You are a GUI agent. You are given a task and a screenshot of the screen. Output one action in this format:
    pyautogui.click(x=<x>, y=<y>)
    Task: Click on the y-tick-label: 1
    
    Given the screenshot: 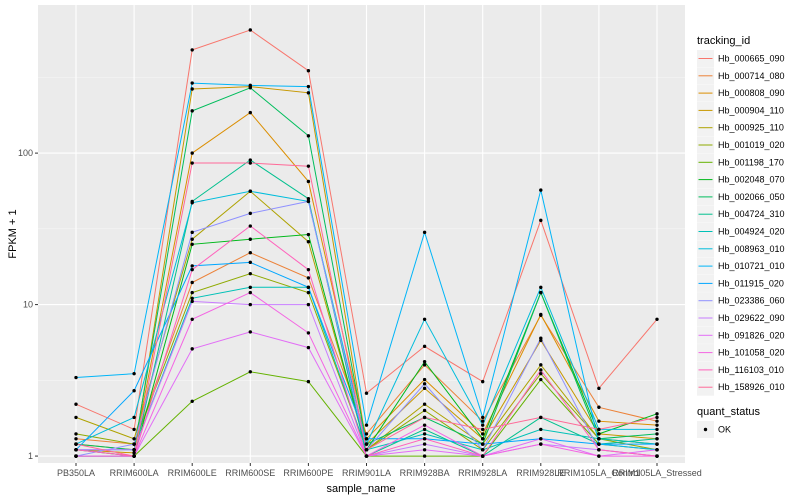 What is the action you would take?
    pyautogui.click(x=30, y=456)
    